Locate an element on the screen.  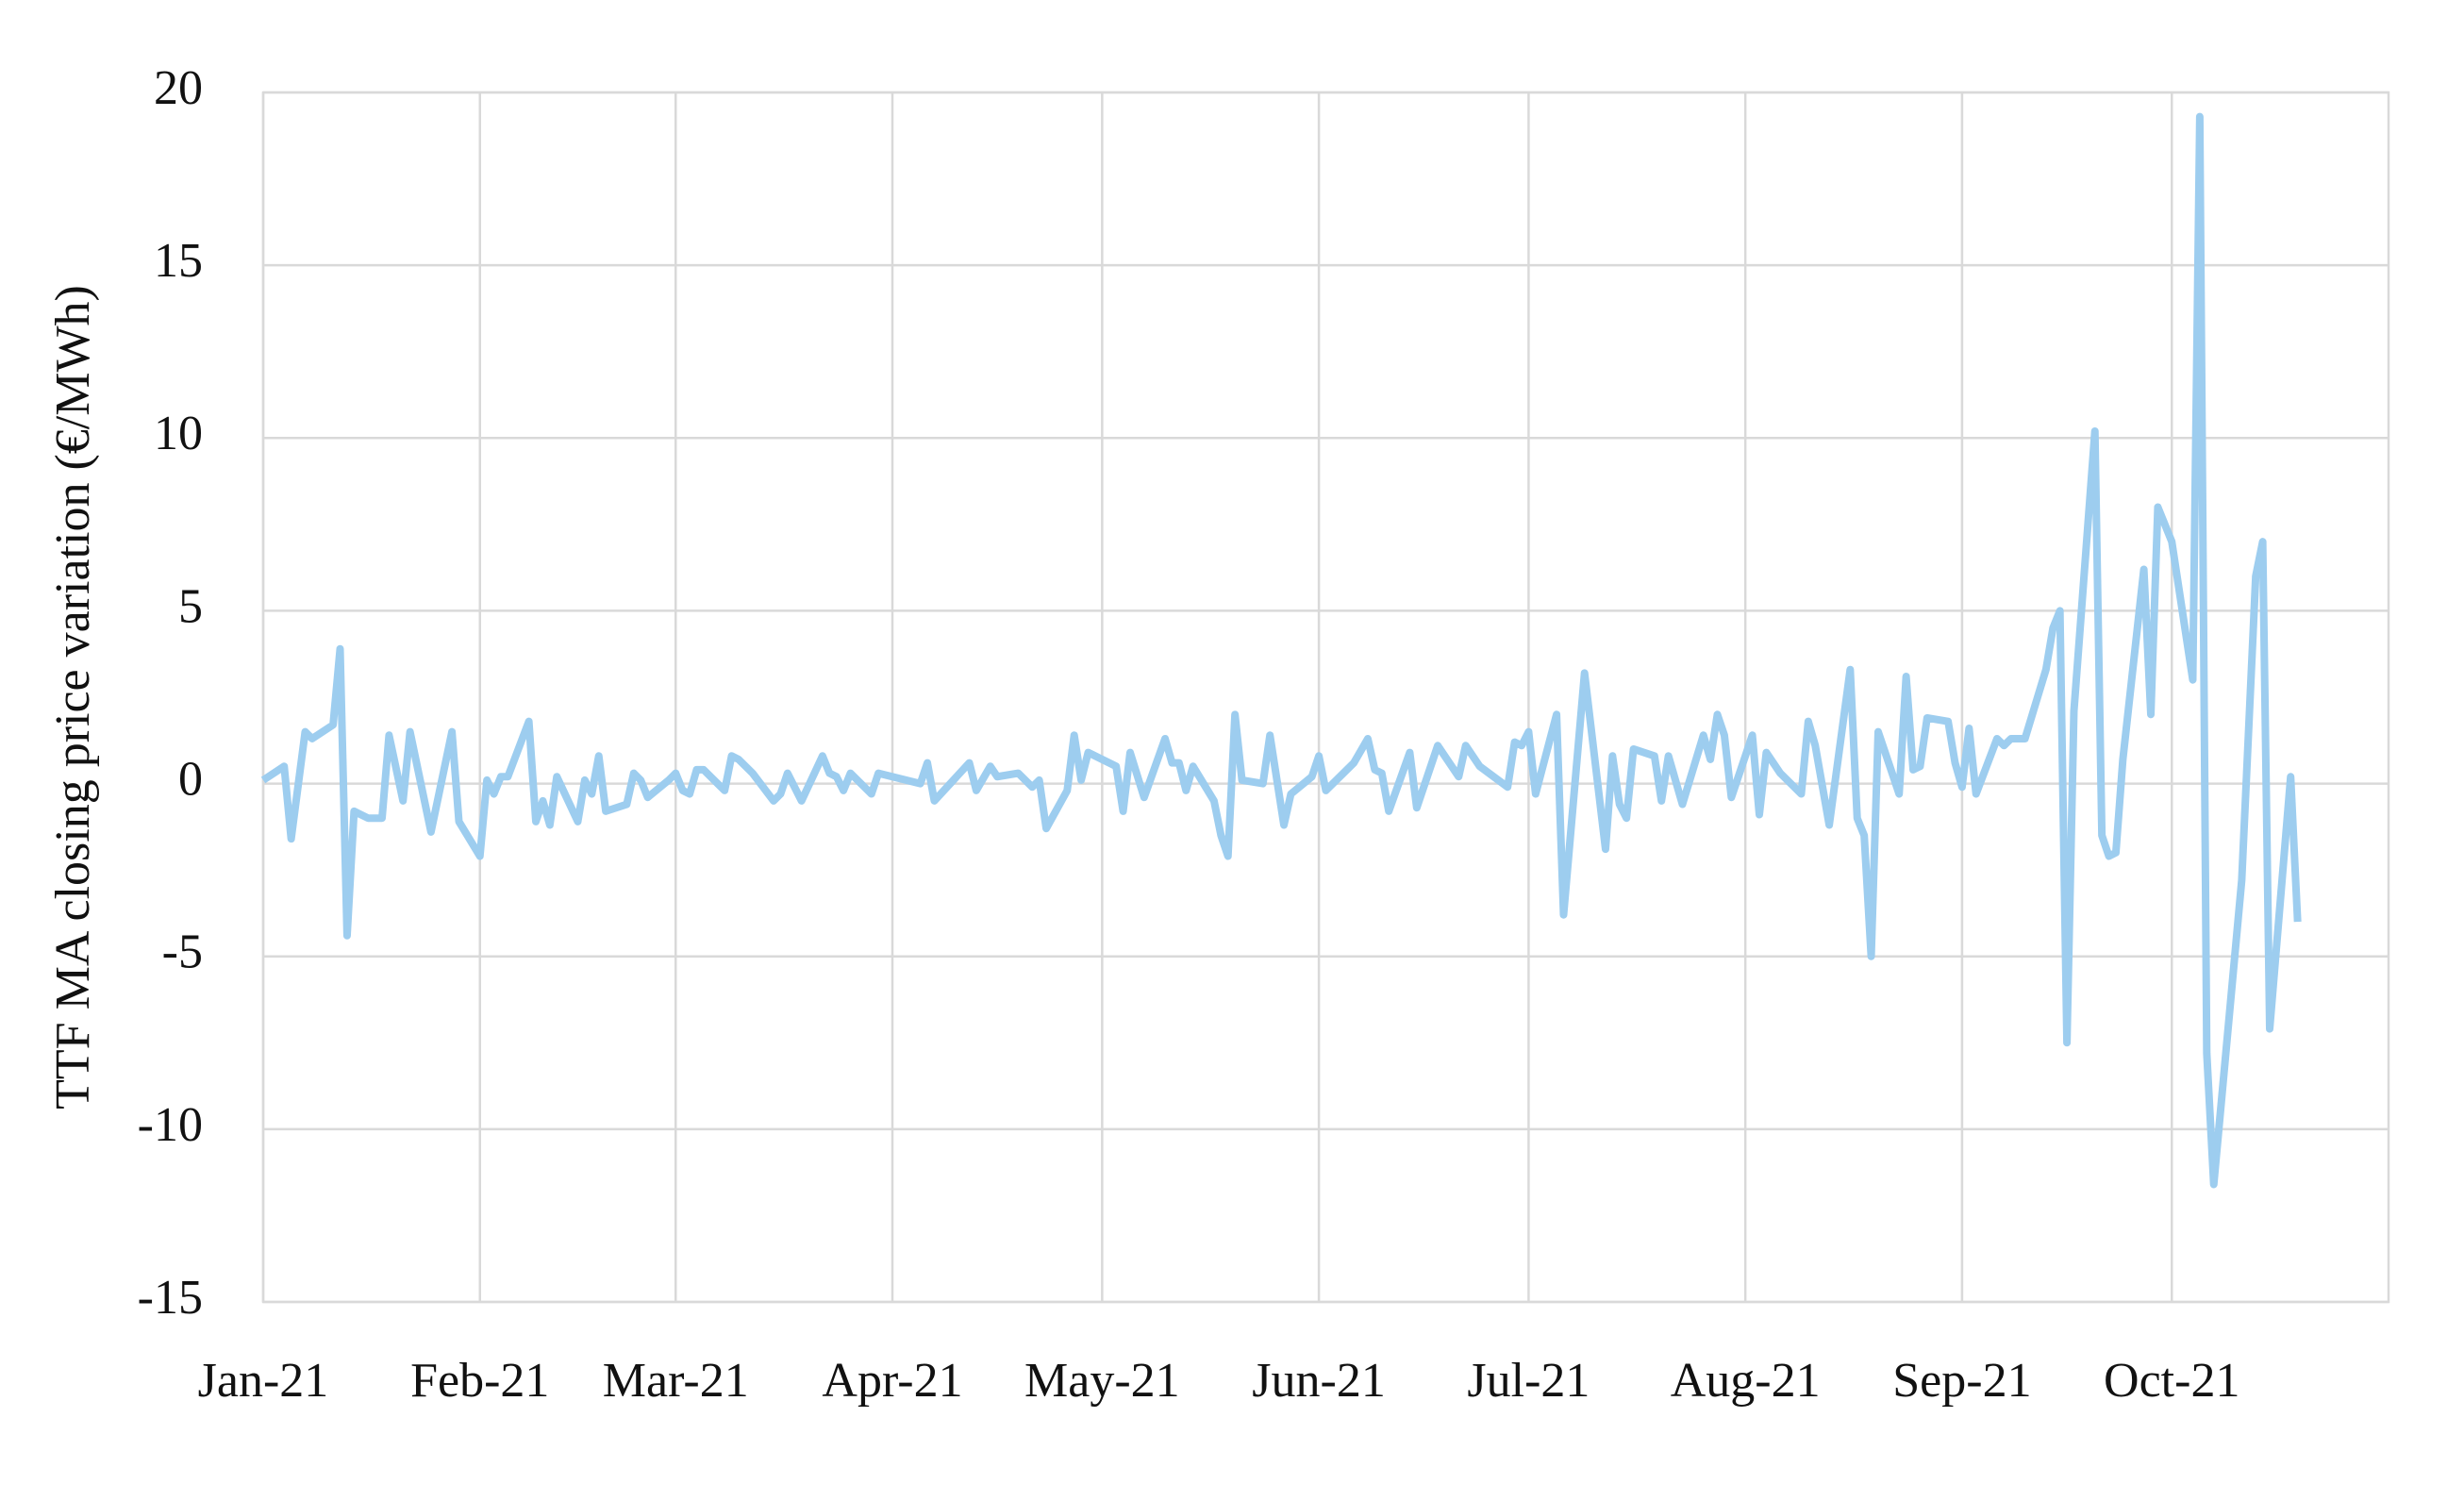
x-tick-label: Oct-21 is located at coordinates (2172, 1381).